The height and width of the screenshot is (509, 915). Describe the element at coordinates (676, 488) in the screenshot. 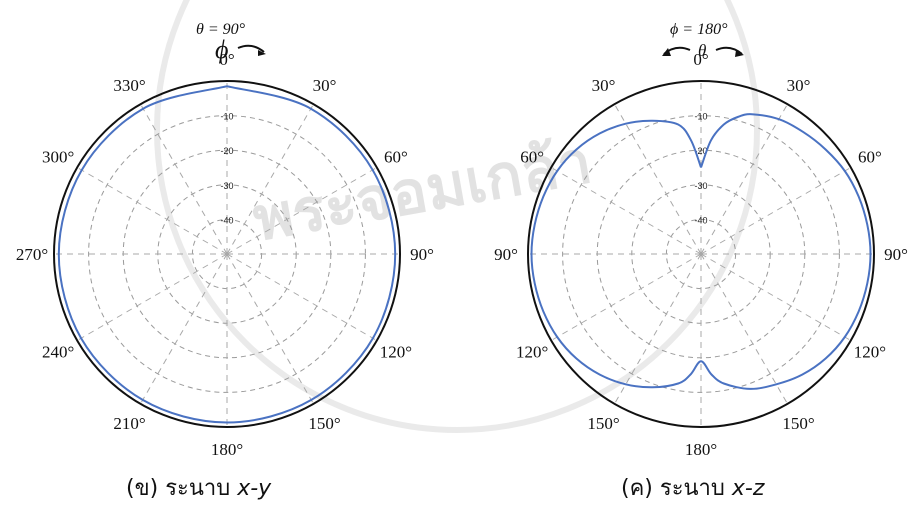

I see `caption-xz-prefix: (ค) ระนาบ` at that location.